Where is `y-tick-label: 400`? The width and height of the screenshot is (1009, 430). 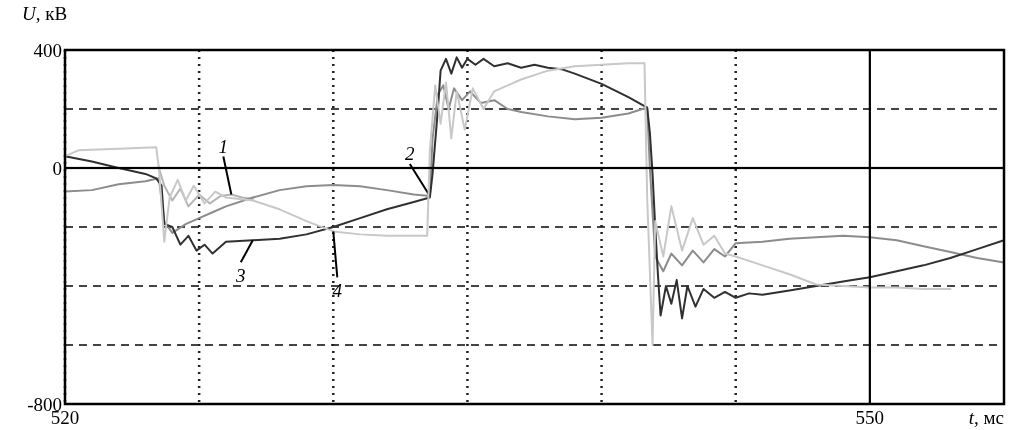 y-tick-label: 400 is located at coordinates (47, 50).